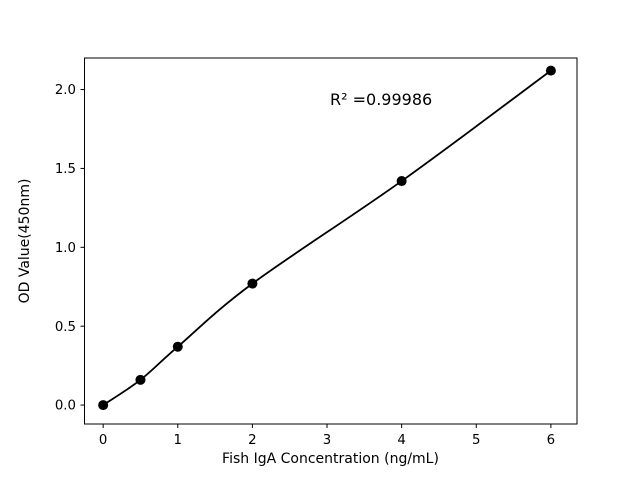 The height and width of the screenshot is (480, 640). What do you see at coordinates (381, 99) in the screenshot?
I see `r-squared-annotation: R² =0.99986` at bounding box center [381, 99].